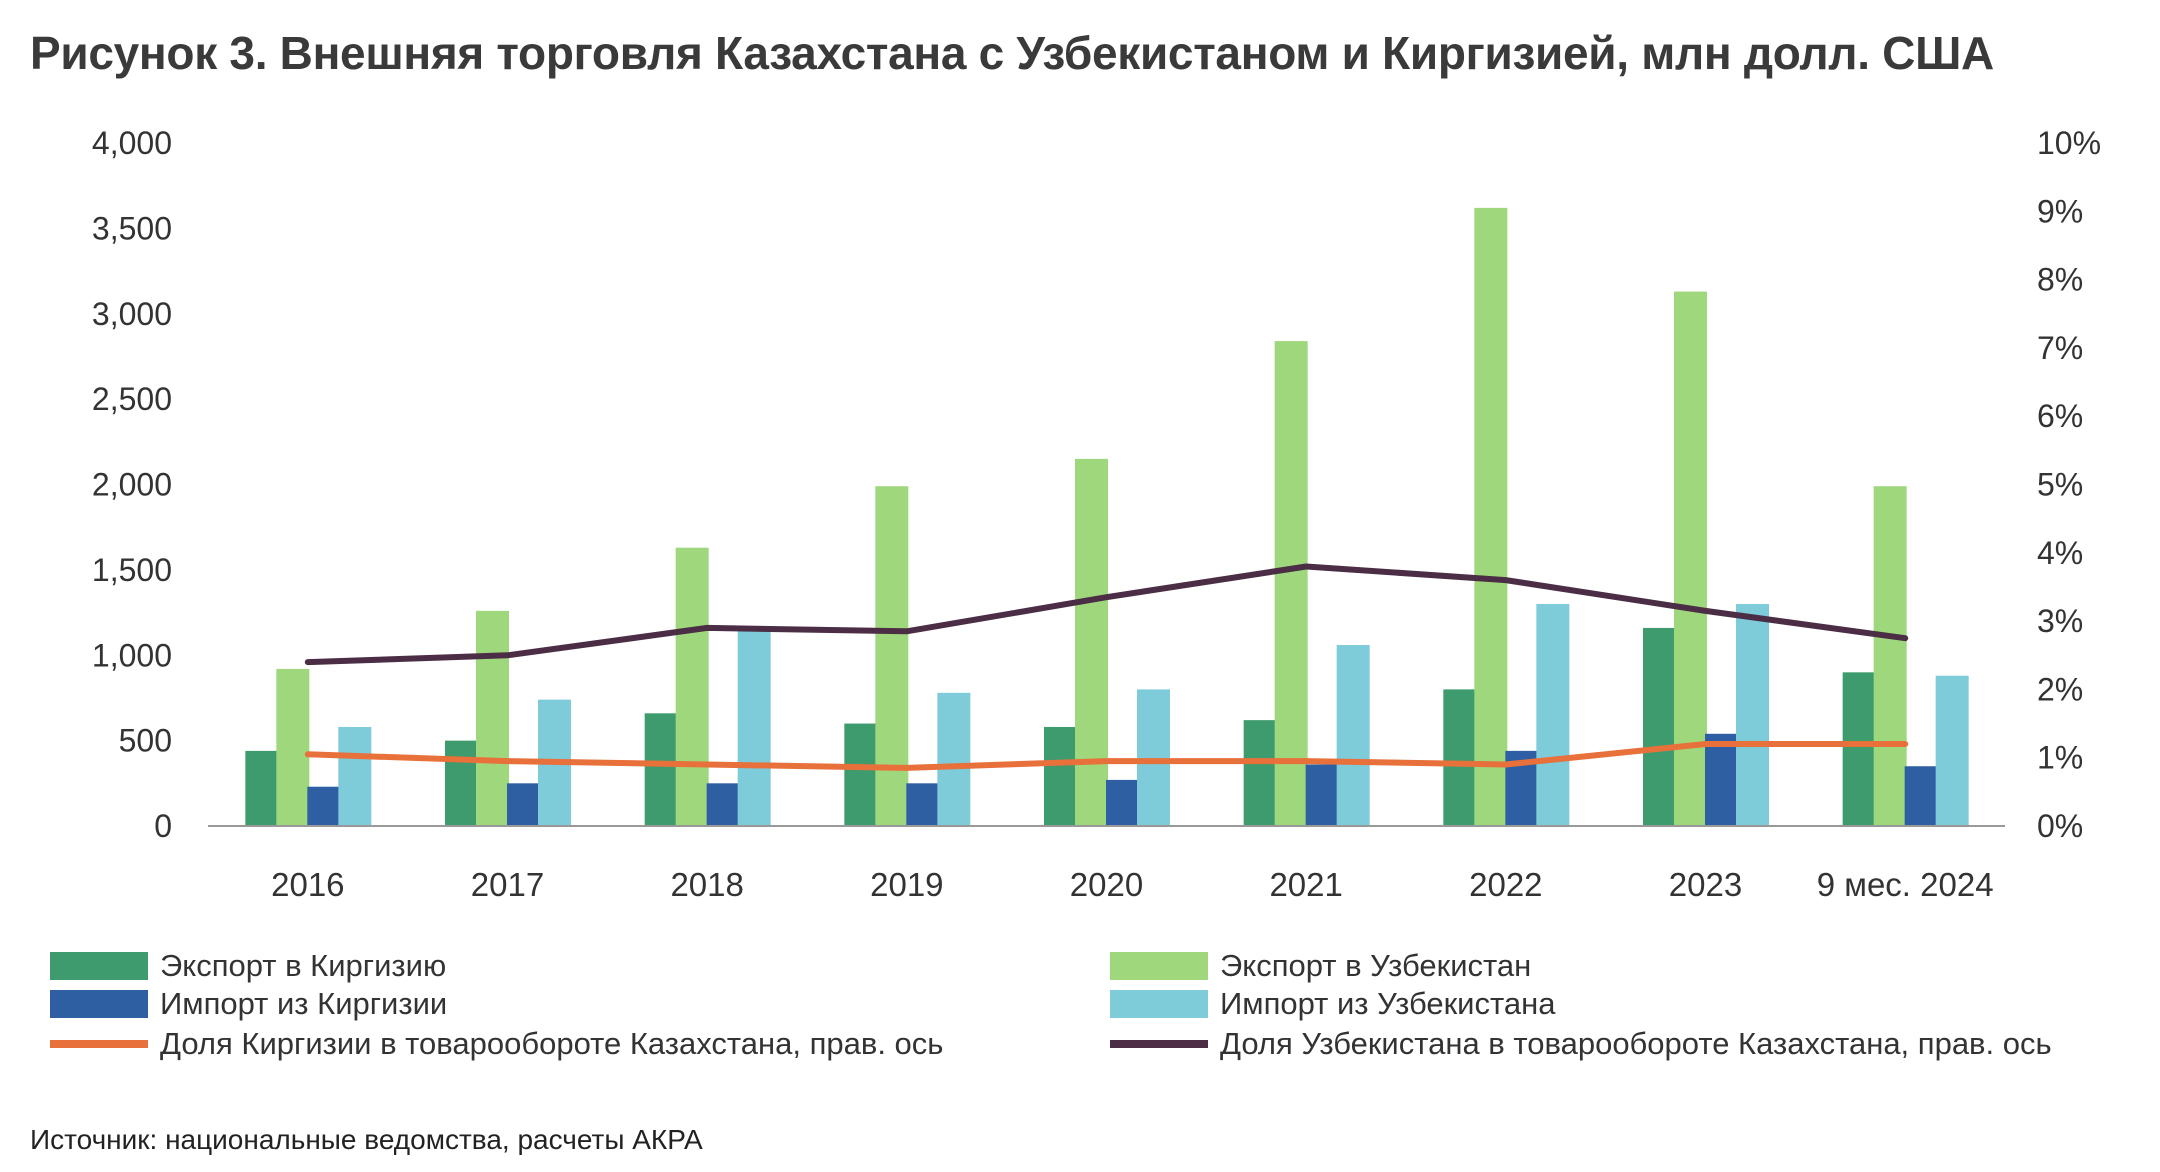 The image size is (2160, 1172). Describe the element at coordinates (1159, 1044) in the screenshot. I see `legend-swatch-share-uzbekistan` at that location.